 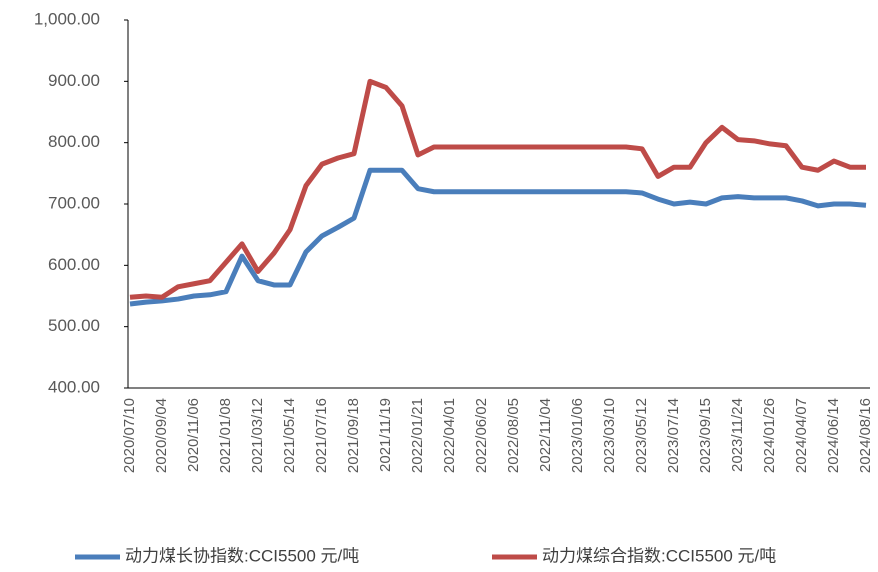 What do you see at coordinates (193, 435) in the screenshot?
I see `x-tick-label: 2020/11/06` at bounding box center [193, 435].